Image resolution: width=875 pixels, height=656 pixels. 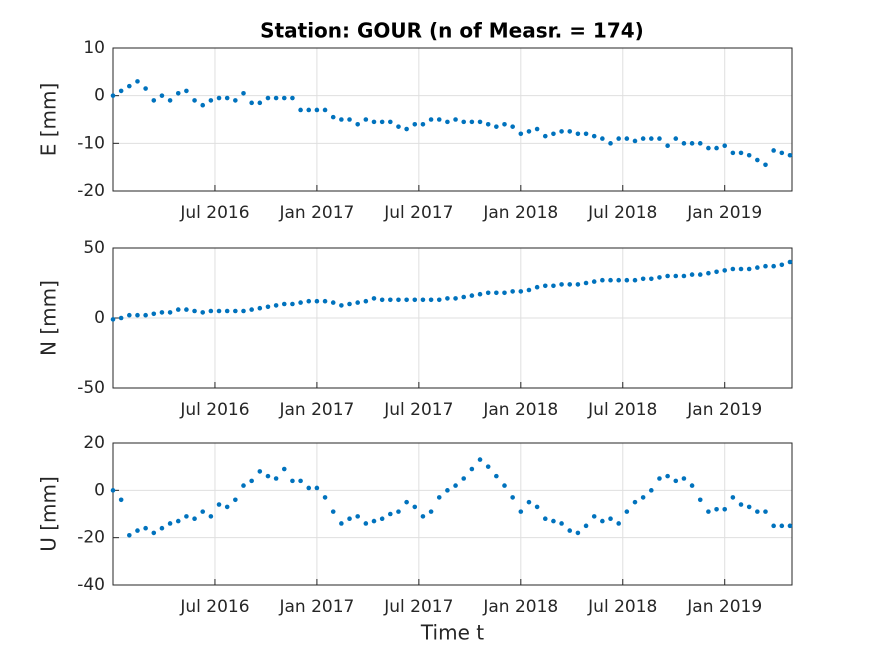 I want to click on y-tick-label: 50, so click(x=94, y=248).